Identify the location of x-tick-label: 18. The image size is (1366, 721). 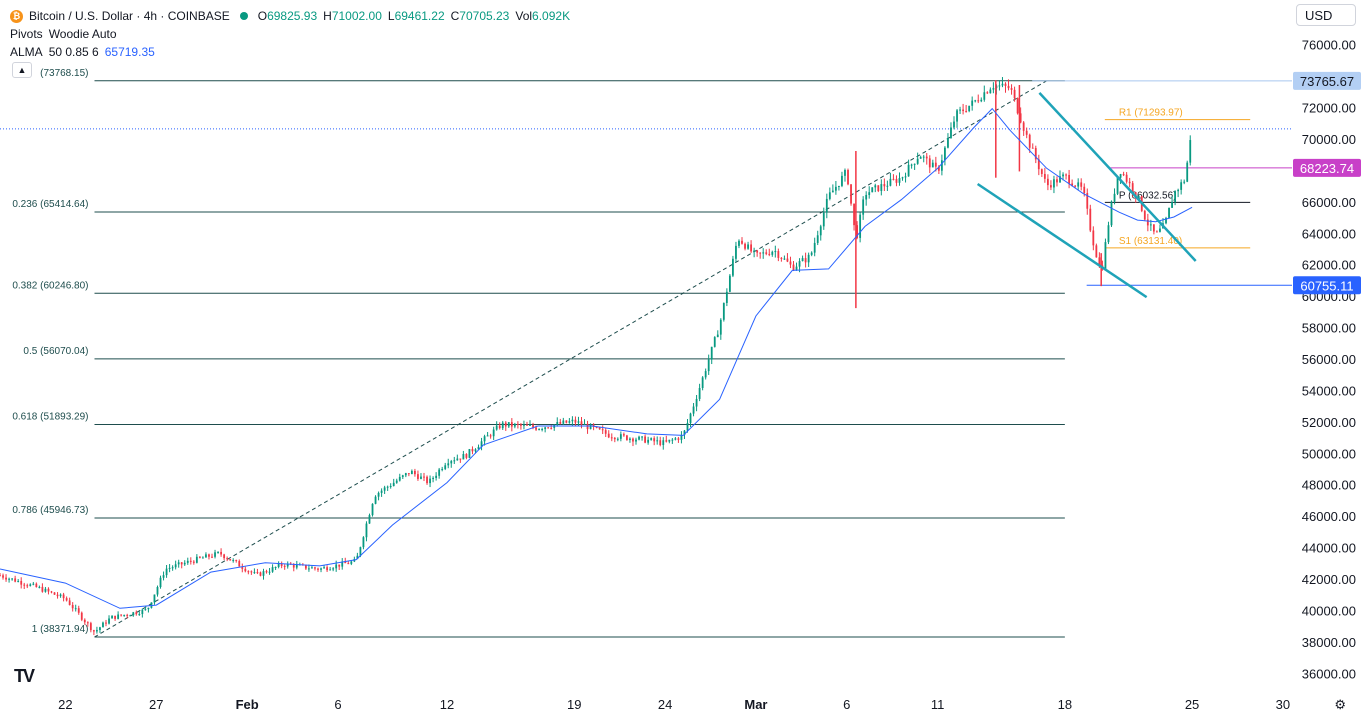
(1065, 704).